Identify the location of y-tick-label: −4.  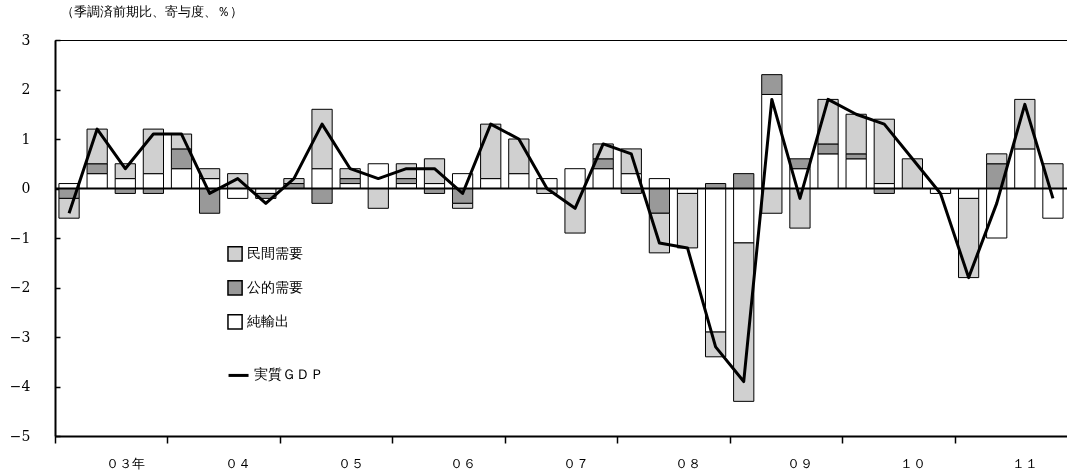
(20, 386).